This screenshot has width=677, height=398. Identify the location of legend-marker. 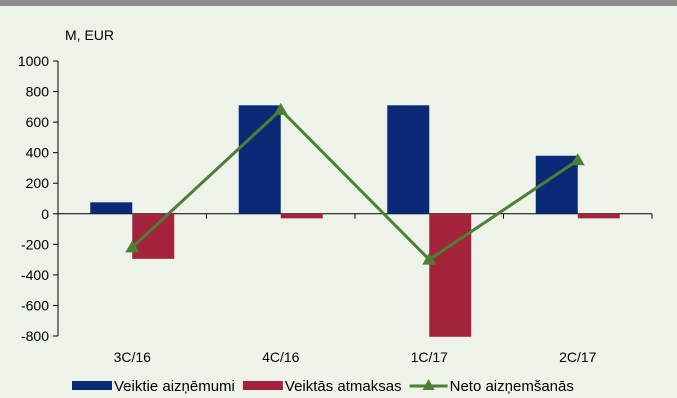
(428, 384).